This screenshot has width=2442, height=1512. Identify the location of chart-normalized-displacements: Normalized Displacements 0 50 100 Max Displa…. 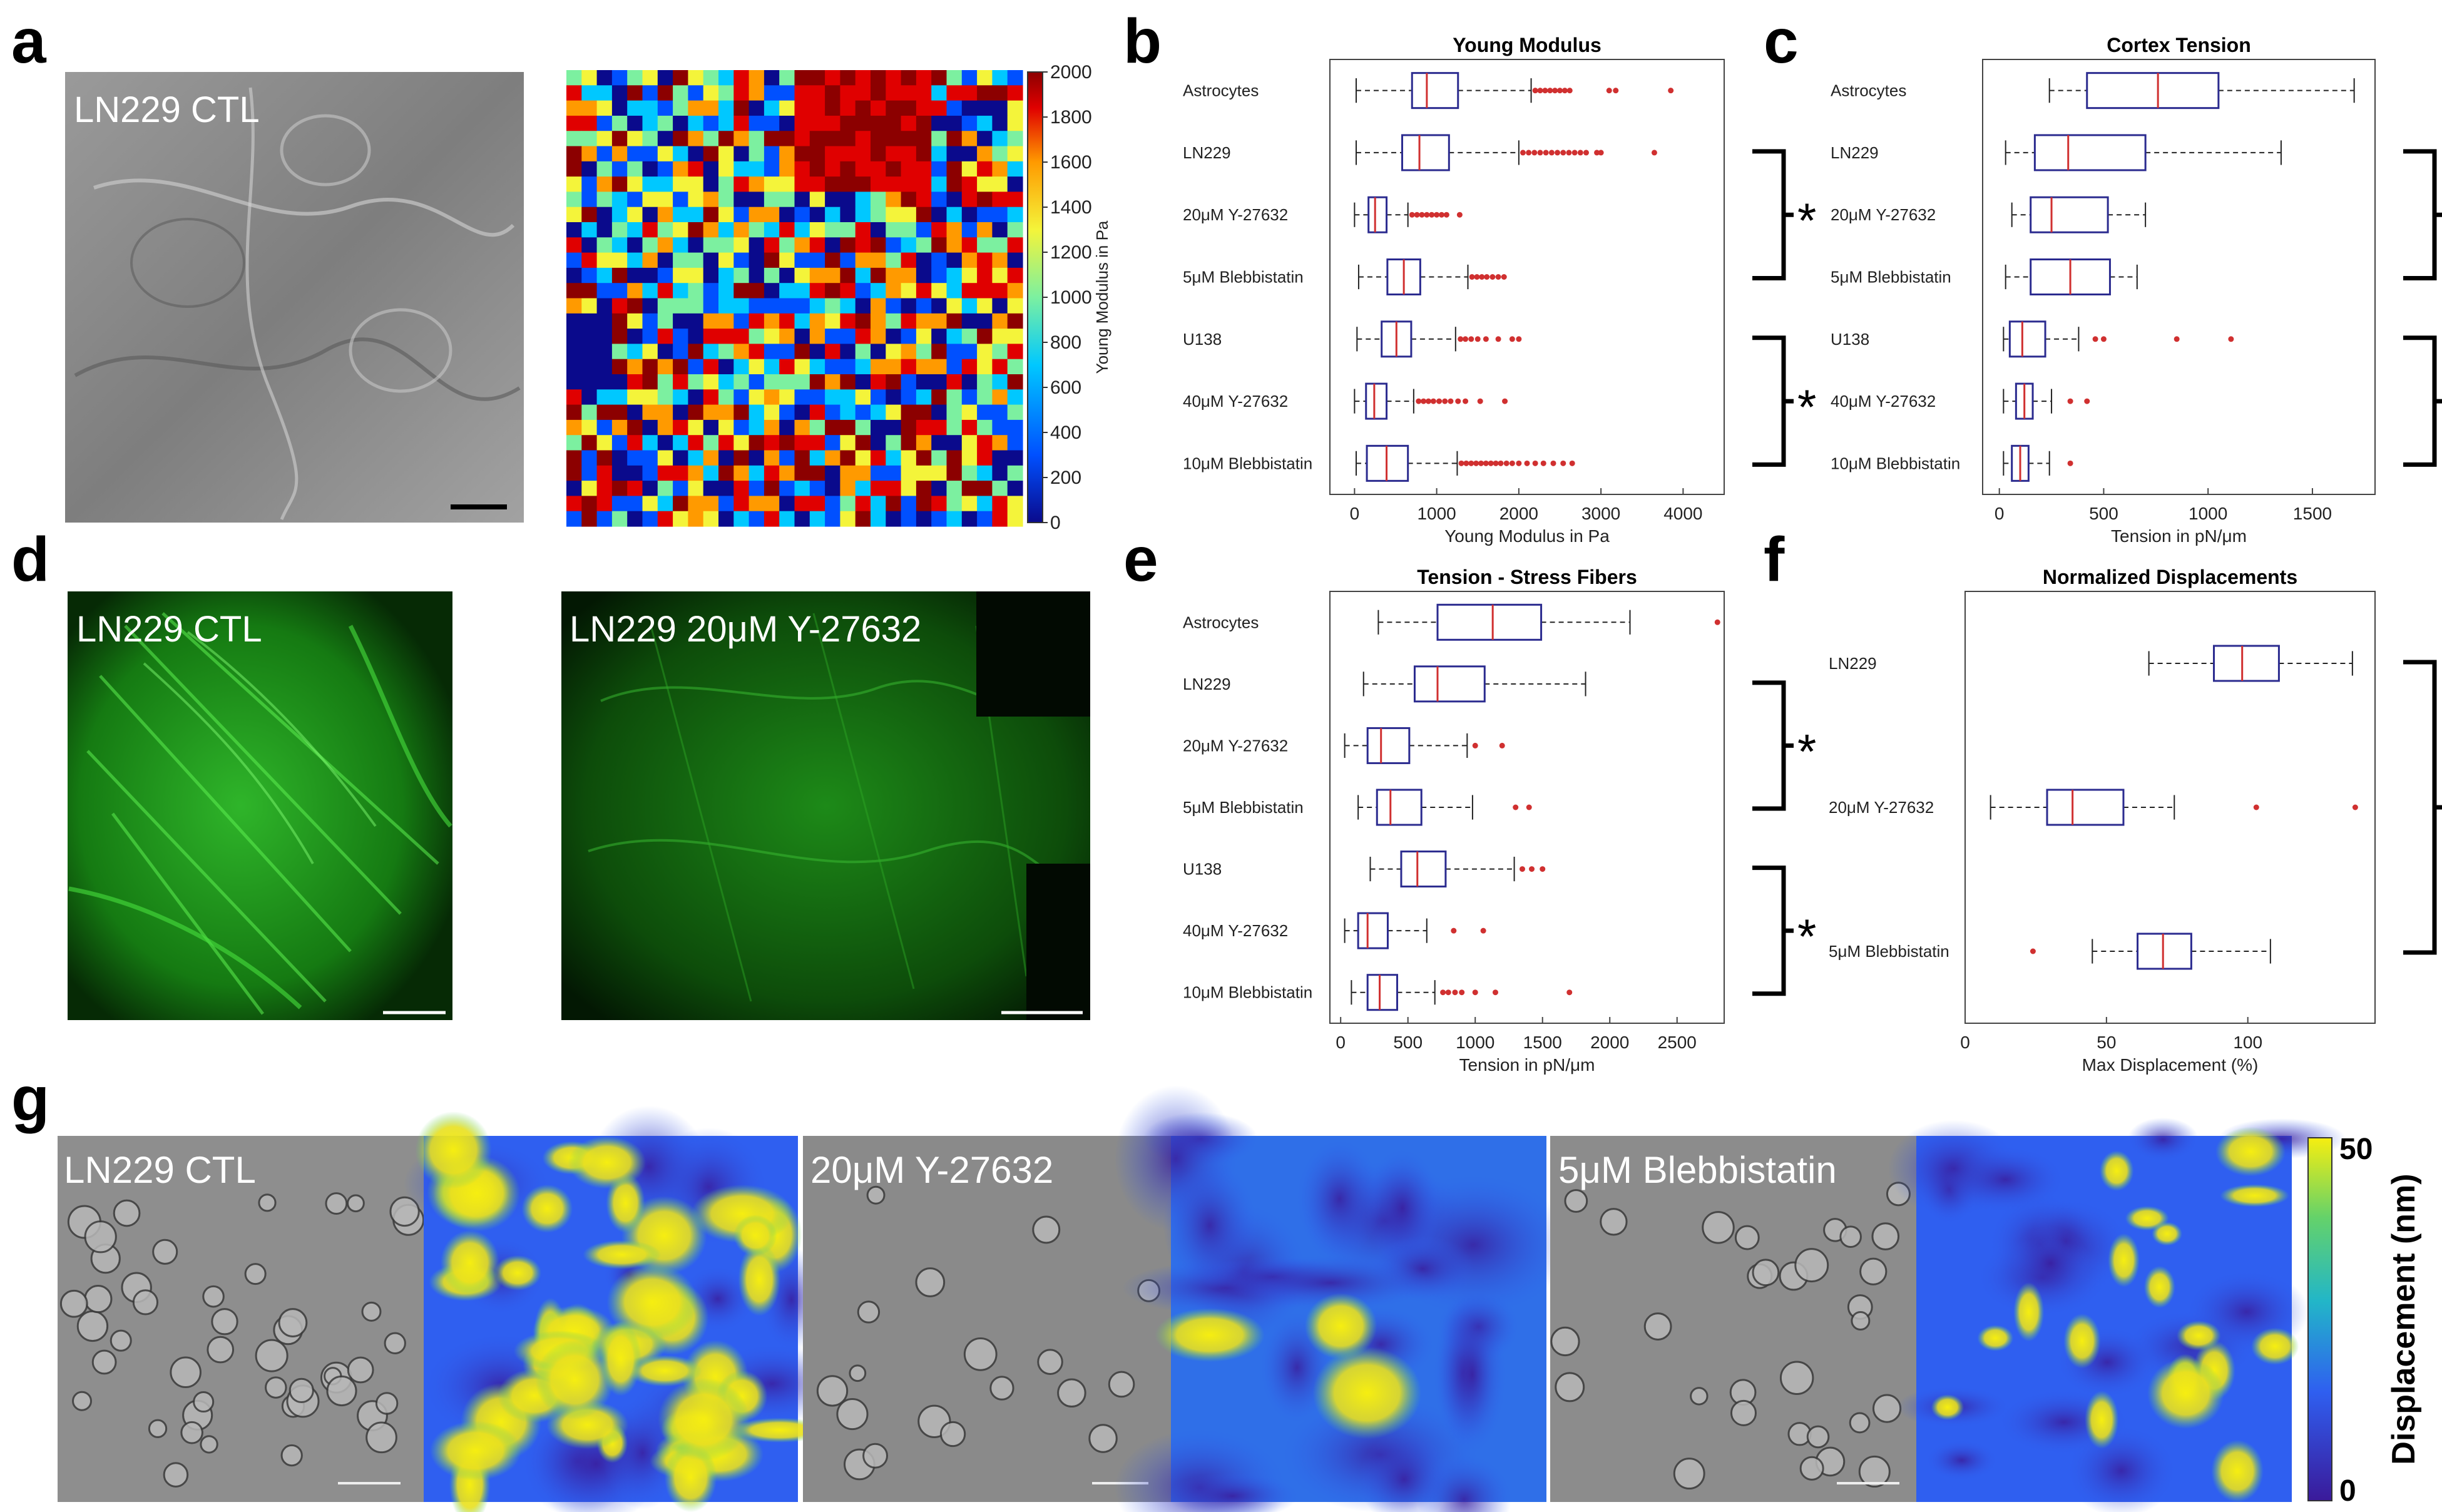
(2135, 820).